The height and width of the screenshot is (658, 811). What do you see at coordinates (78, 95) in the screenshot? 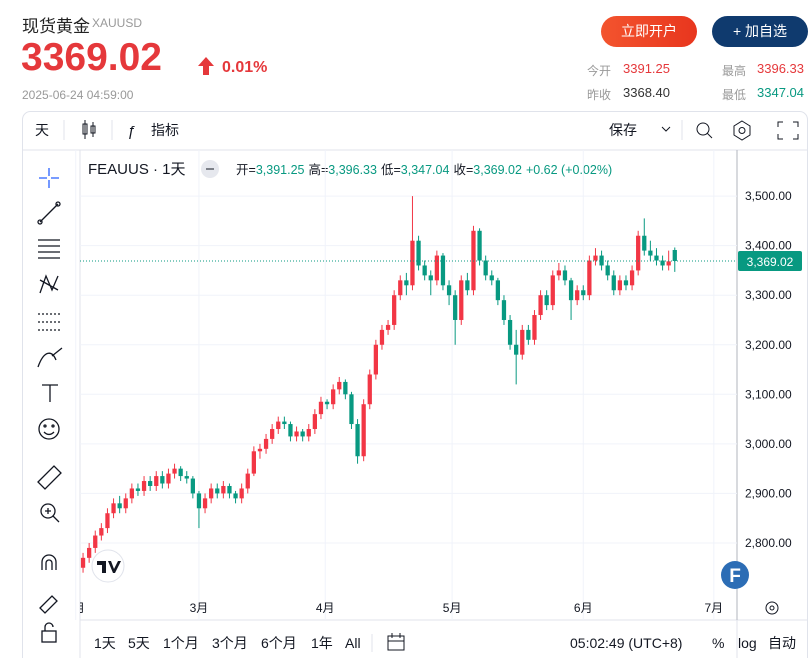
I see `timestamp: 2025-06-24 04:59:00` at bounding box center [78, 95].